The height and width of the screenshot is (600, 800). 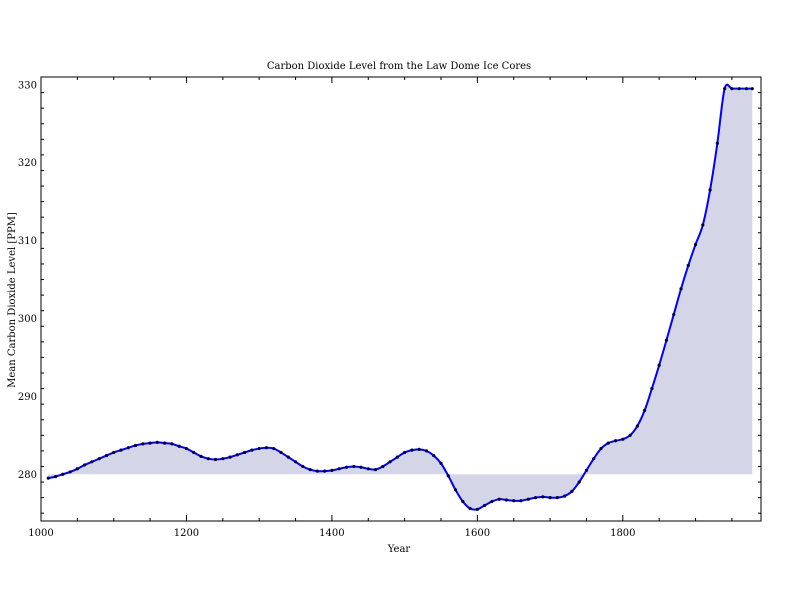 What do you see at coordinates (40, 533) in the screenshot?
I see `x-tick-label: 1000` at bounding box center [40, 533].